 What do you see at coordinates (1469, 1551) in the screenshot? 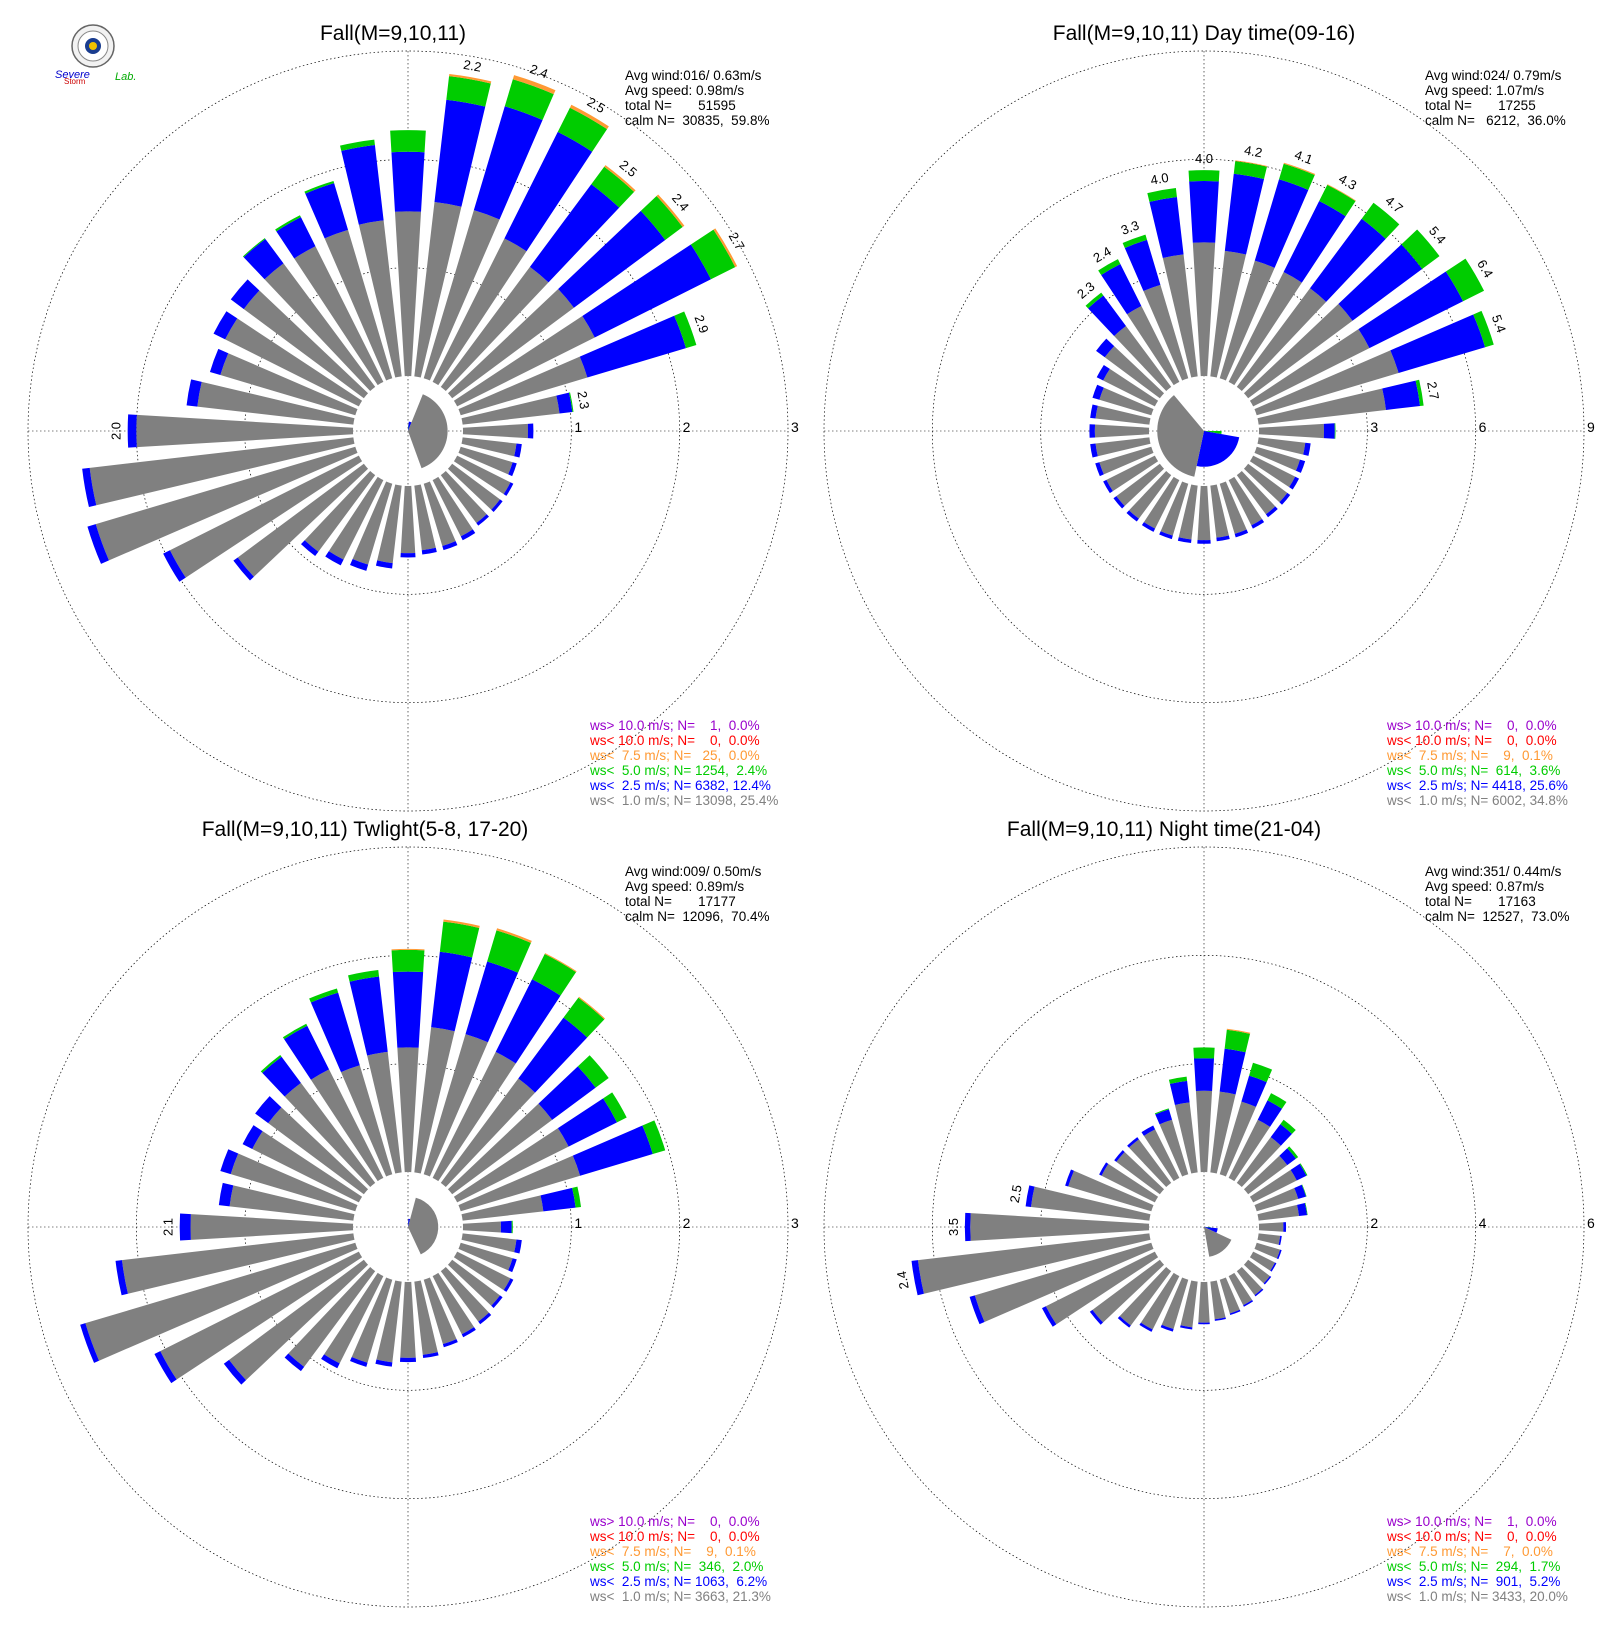
I see `legend-entry: ws< 7.5 m/s; N= 7, 0.0%` at bounding box center [1469, 1551].